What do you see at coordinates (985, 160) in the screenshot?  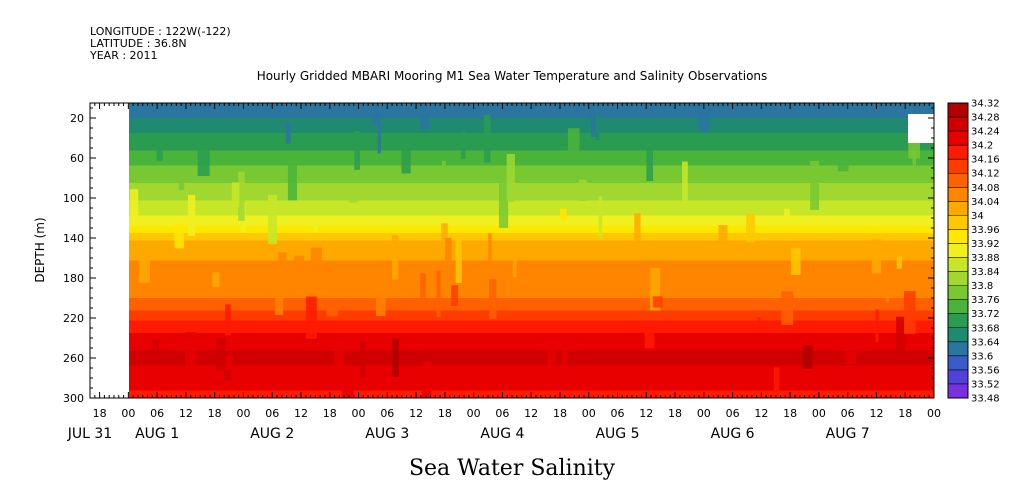 I see `colorbar-label: 34.16` at bounding box center [985, 160].